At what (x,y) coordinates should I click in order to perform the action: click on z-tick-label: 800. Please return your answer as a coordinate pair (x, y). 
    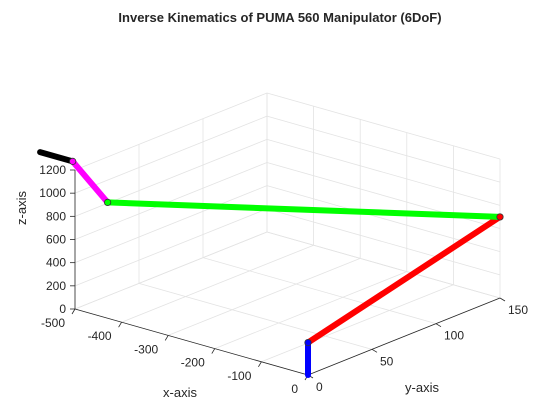
    Looking at the image, I should click on (56, 216).